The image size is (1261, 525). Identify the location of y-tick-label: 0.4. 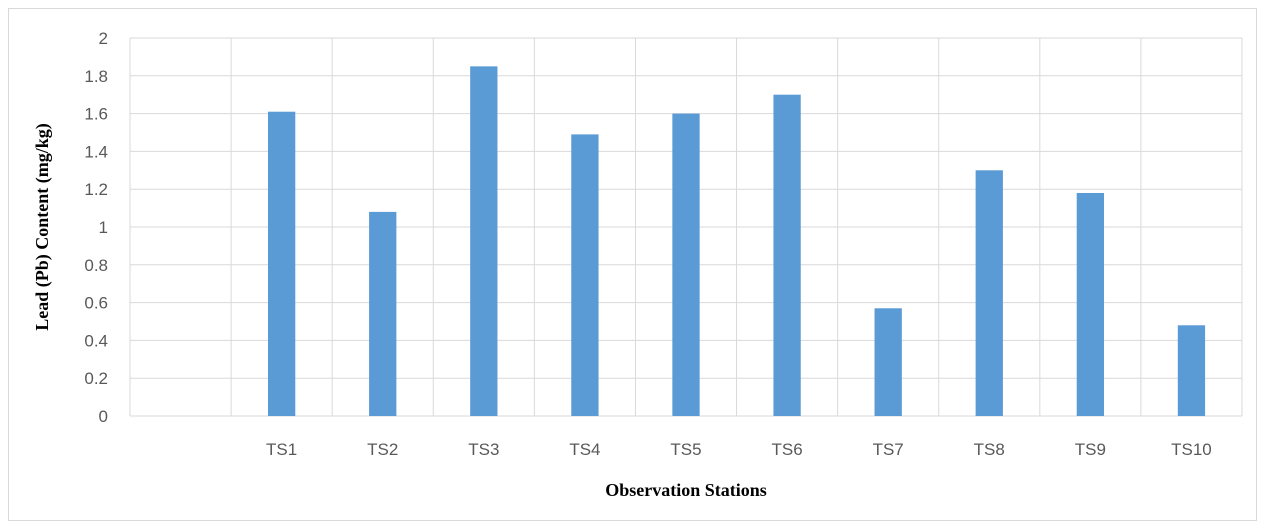
(96, 340).